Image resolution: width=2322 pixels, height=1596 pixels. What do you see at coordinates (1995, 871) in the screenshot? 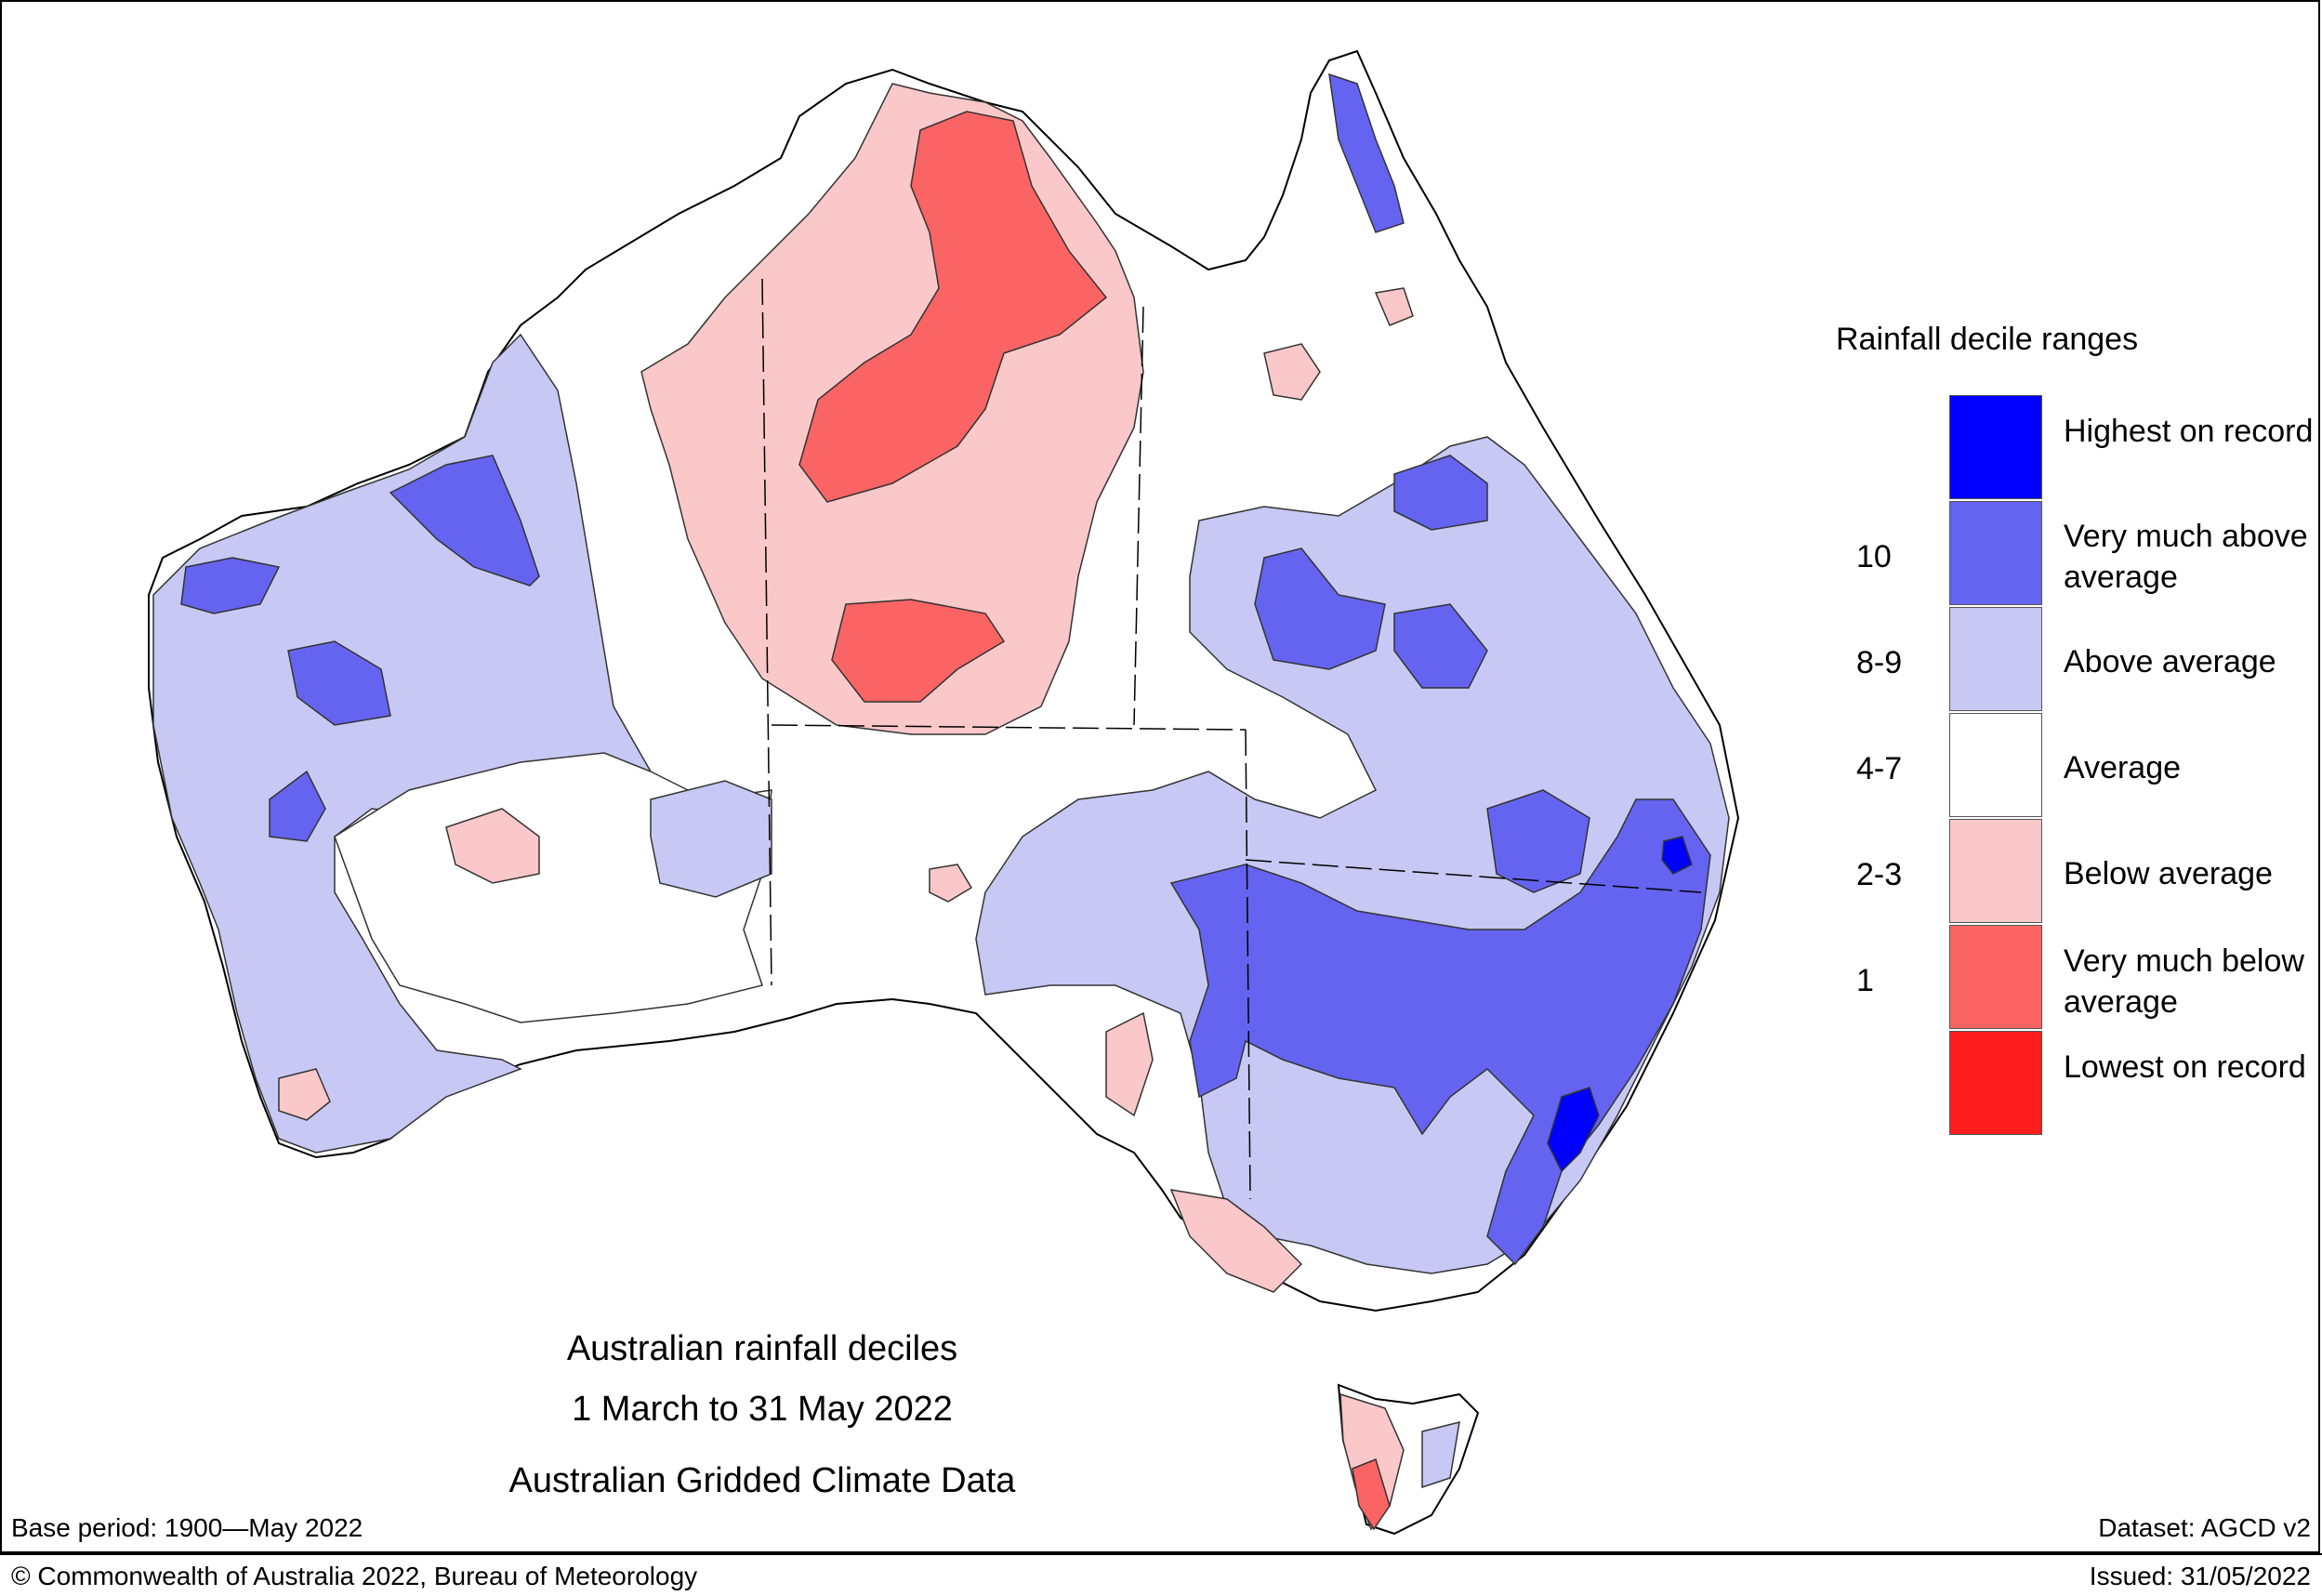
I see `legend-swatch-below-average` at bounding box center [1995, 871].